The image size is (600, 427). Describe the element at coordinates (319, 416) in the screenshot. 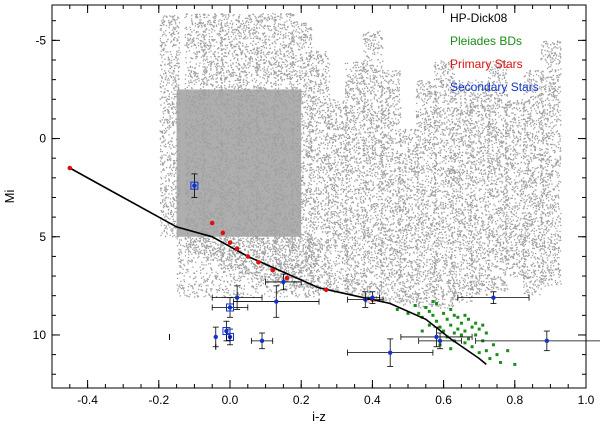

I see `x-axis-label: i-z` at that location.